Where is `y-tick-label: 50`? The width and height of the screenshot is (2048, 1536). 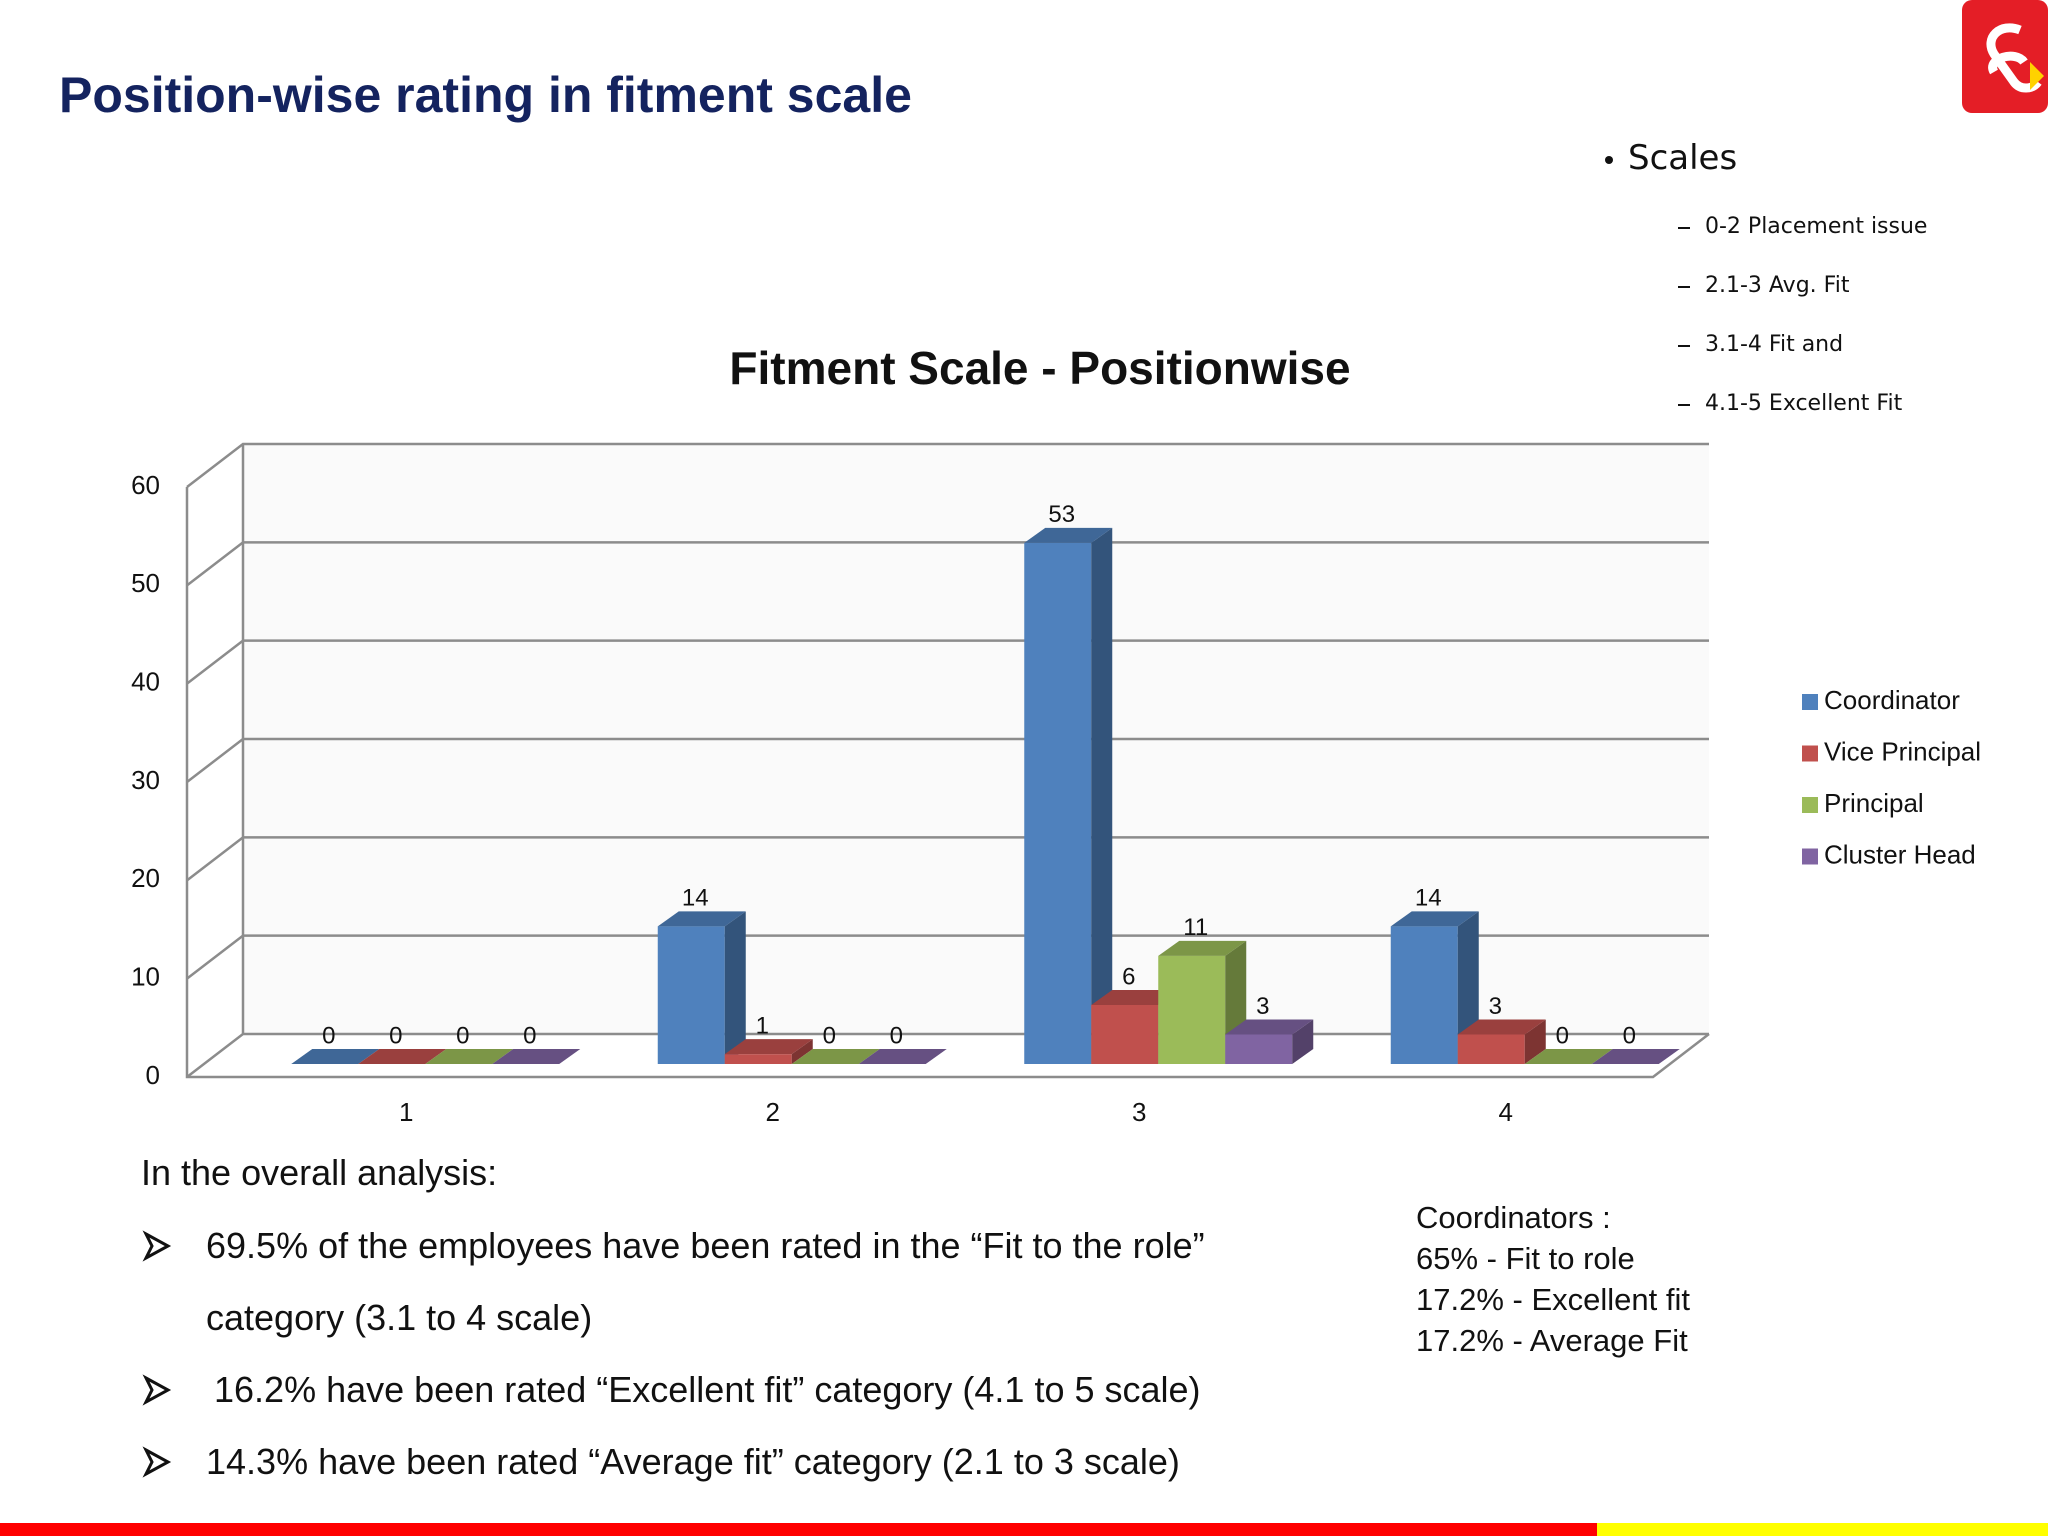
y-tick-label: 50 is located at coordinates (145, 583).